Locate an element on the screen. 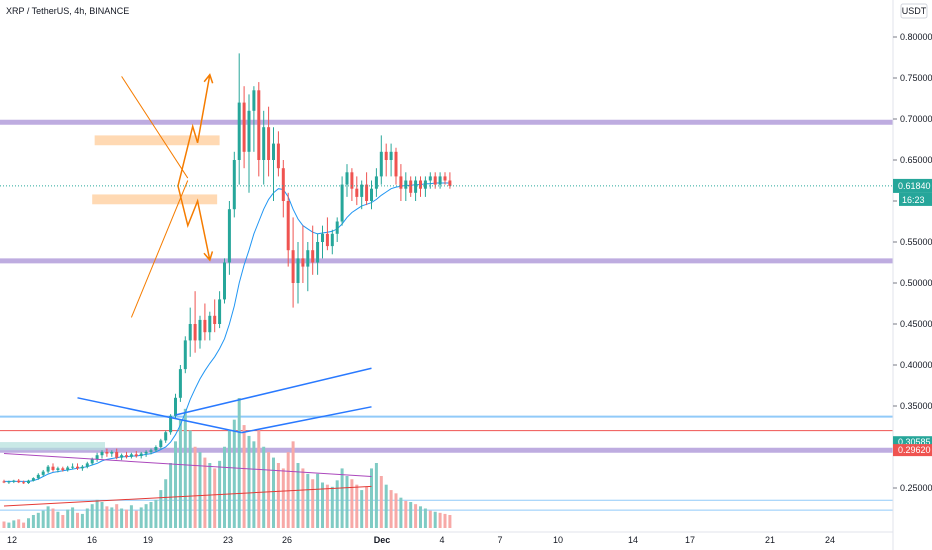 The image size is (932, 550). countdown-tag is located at coordinates (915, 199).